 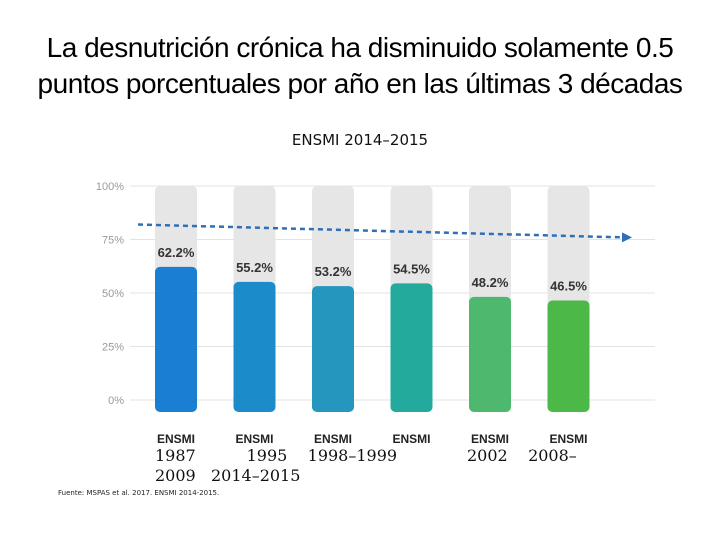 What do you see at coordinates (228, 475) in the screenshot?
I see `years-line-2: 2009 2014–2015` at bounding box center [228, 475].